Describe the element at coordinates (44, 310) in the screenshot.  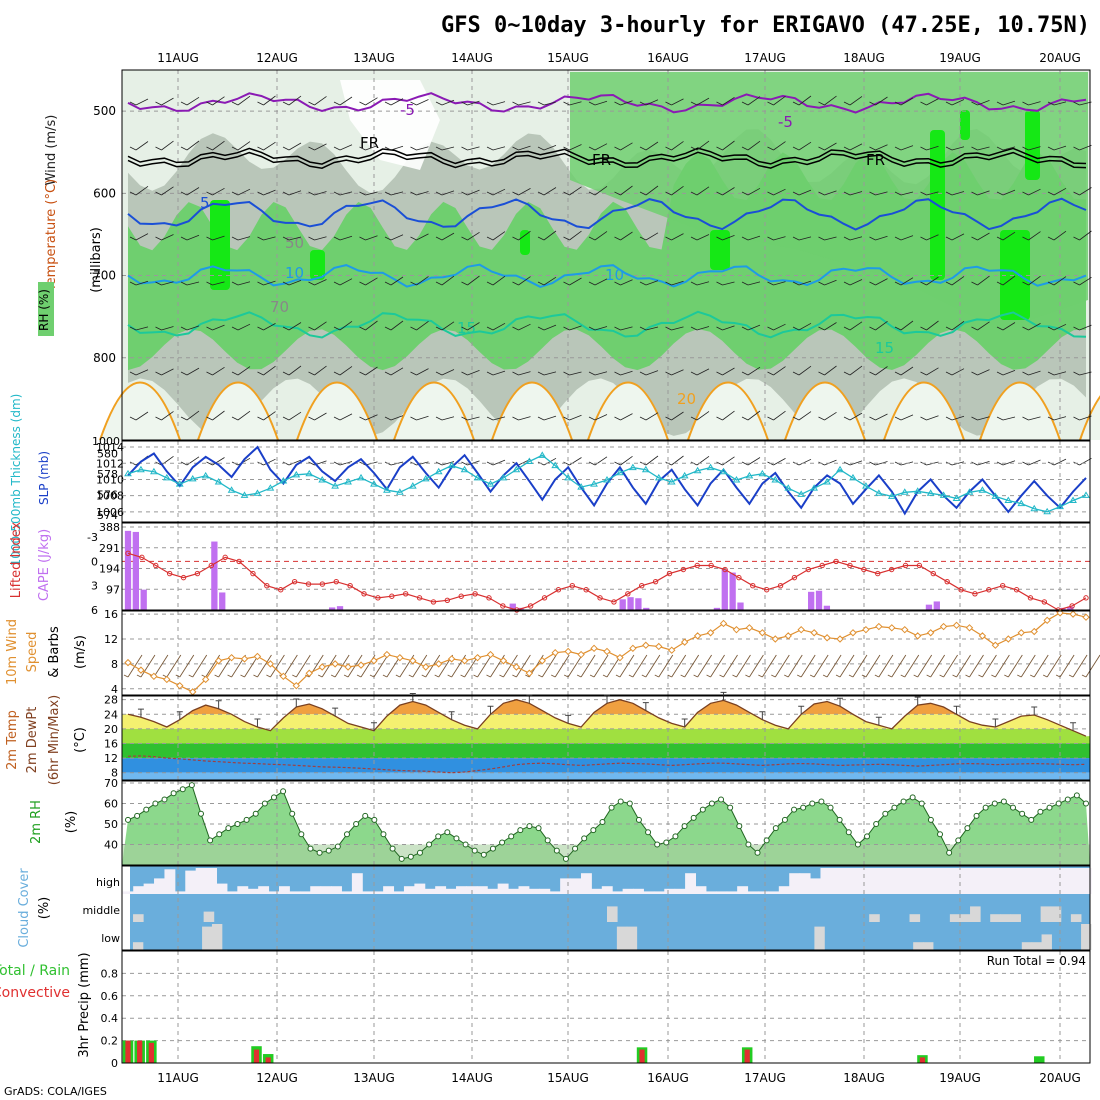
I see `rh-axis-label: RH (%)` at that location.